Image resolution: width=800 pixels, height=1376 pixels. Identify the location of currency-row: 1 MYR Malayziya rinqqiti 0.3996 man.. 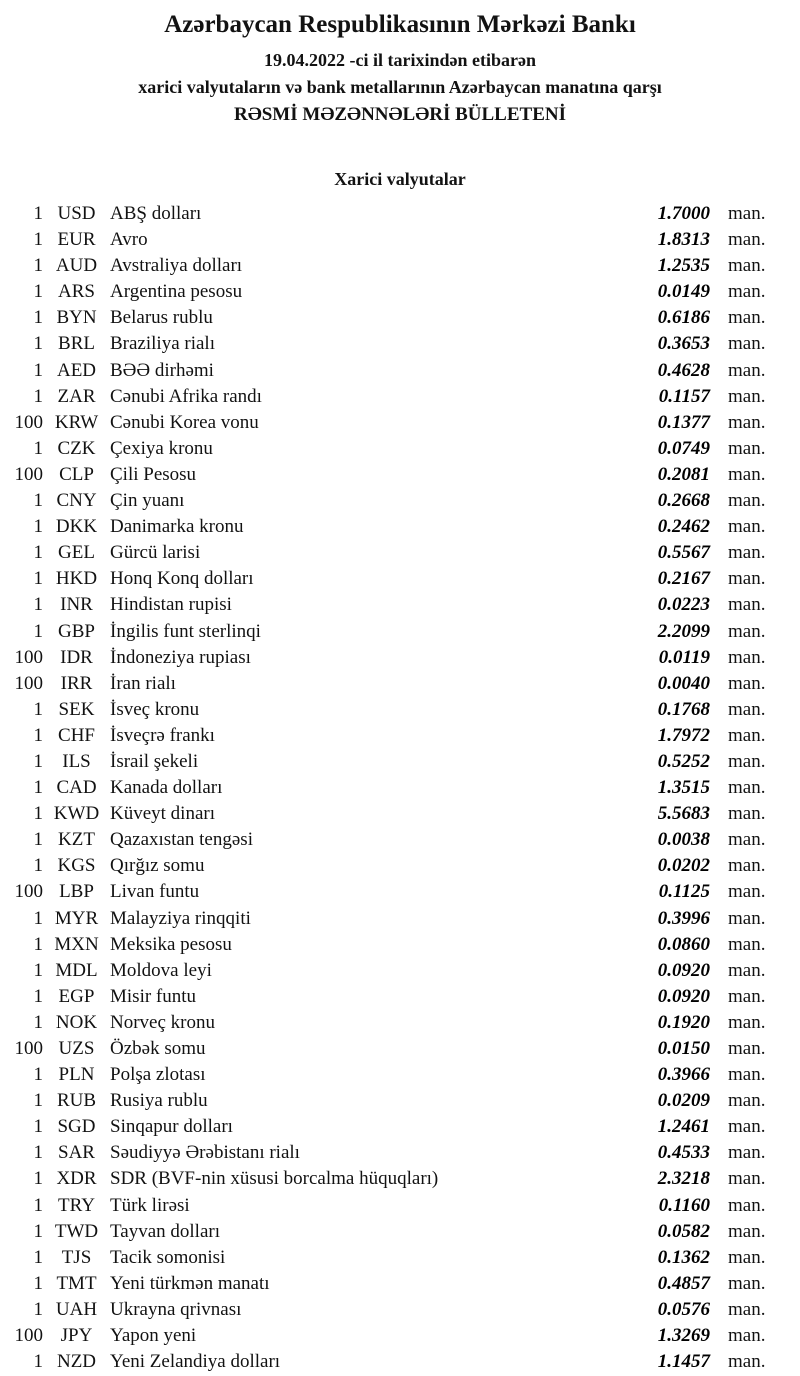
(400, 919).